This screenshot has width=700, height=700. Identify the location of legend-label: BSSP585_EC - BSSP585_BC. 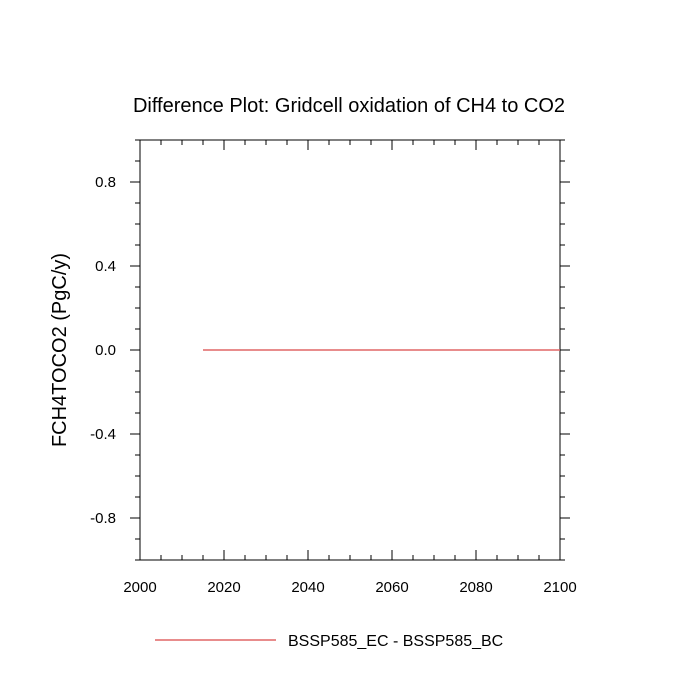
(395, 641).